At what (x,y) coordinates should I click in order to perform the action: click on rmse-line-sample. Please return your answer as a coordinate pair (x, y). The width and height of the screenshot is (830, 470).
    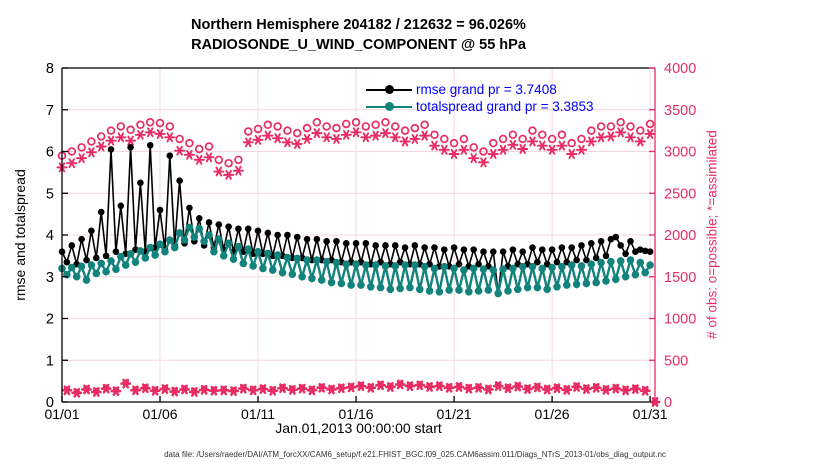
    Looking at the image, I should click on (389, 89).